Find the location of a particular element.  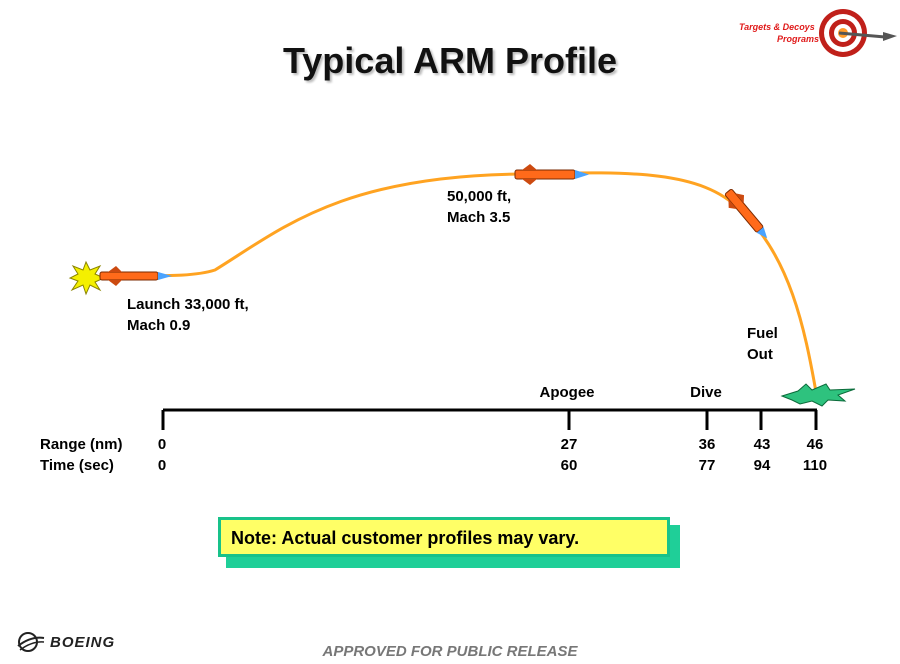

range-axis-label: Range (nm) is located at coordinates (81, 444).